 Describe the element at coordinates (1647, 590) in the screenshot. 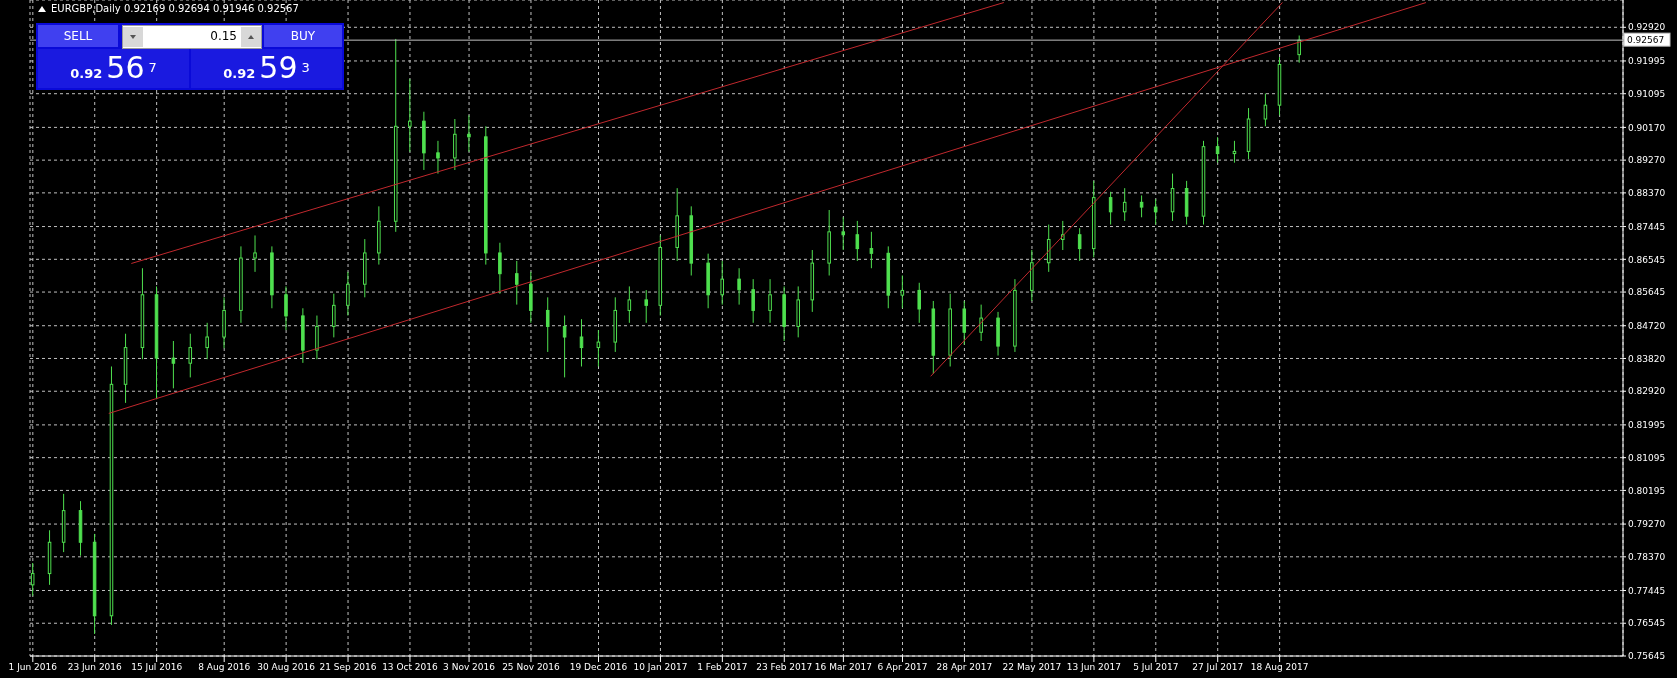

I see `y-tick-label: 0.77445` at that location.